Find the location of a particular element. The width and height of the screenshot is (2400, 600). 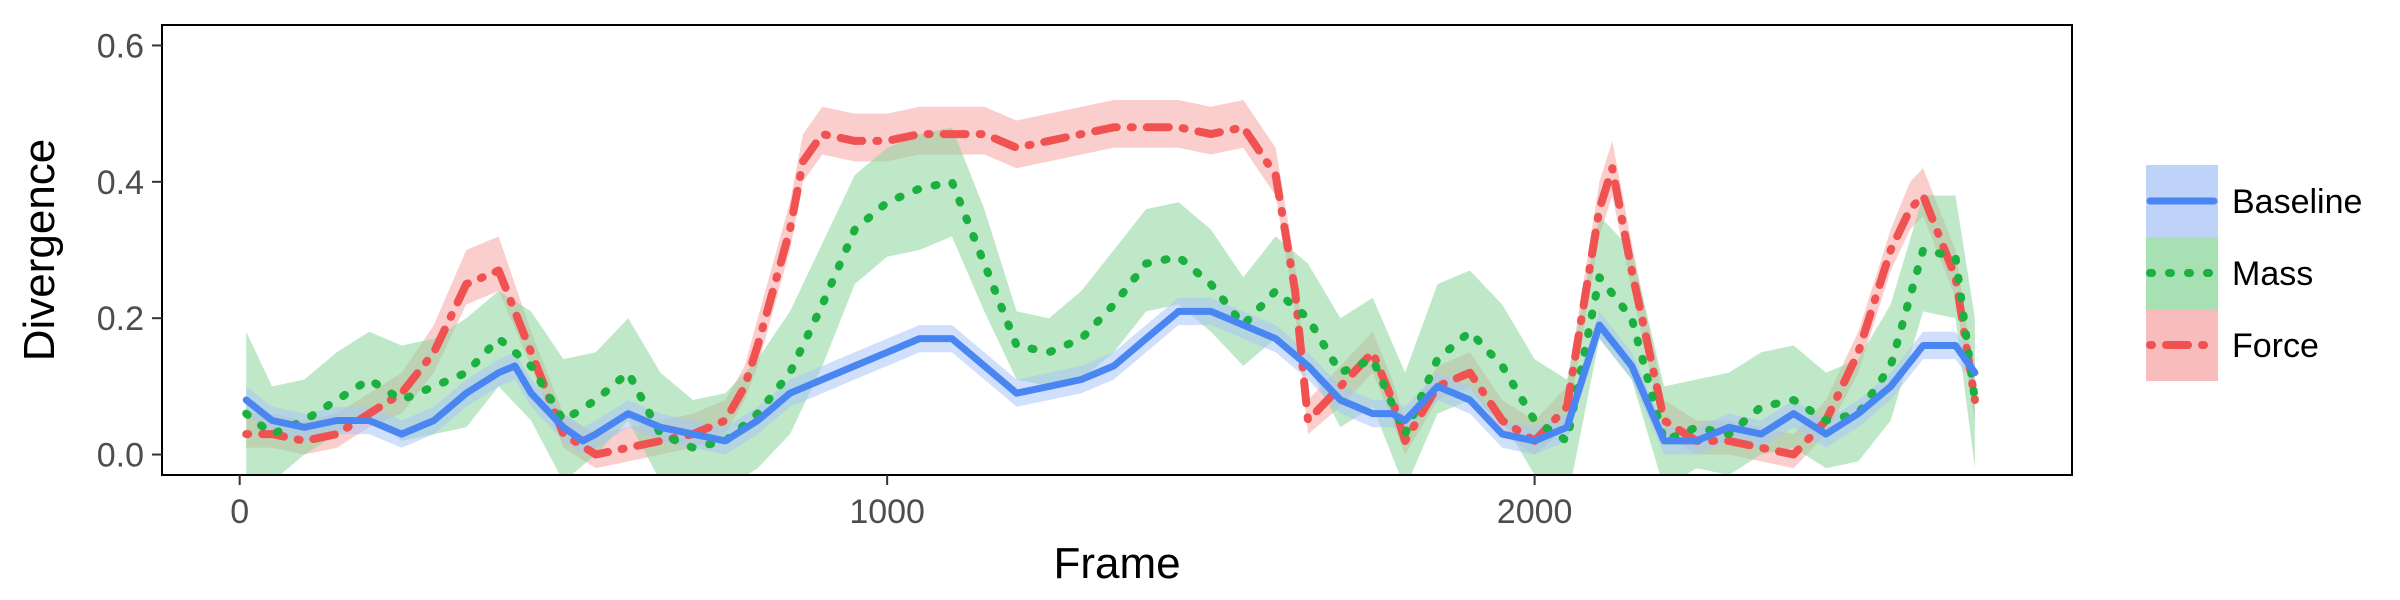

legend-label-force: Force is located at coordinates (2275, 346).